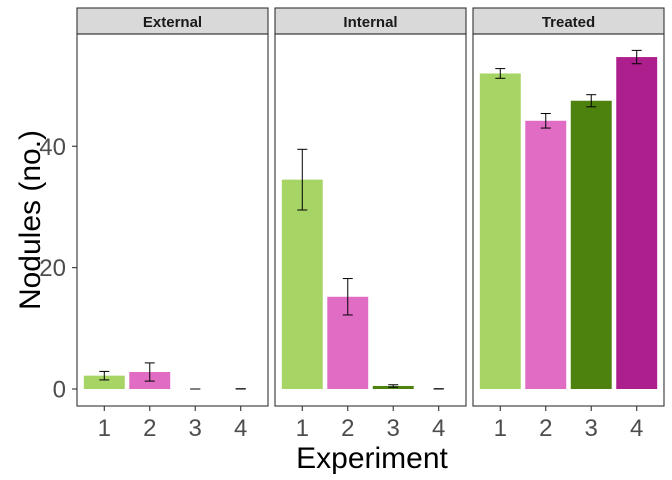 This screenshot has width=672, height=480. Describe the element at coordinates (52, 147) in the screenshot. I see `y-tick-label: 40` at that location.